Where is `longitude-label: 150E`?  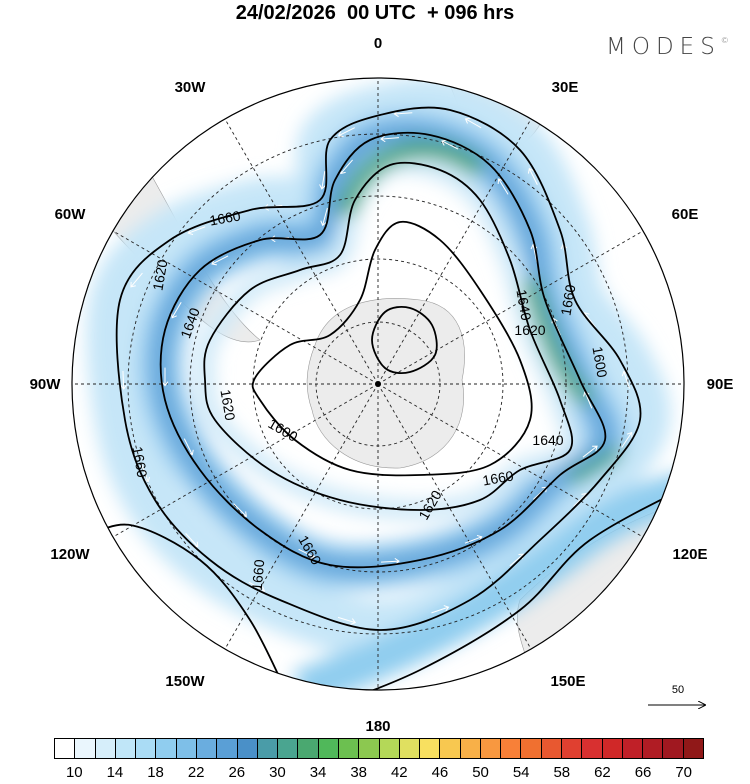 longitude-label: 150E is located at coordinates (567, 681).